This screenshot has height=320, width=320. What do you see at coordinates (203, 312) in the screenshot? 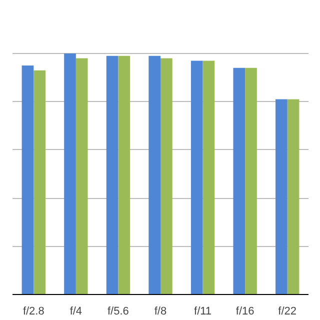
I see `x-tick-label: f/11` at bounding box center [203, 312].